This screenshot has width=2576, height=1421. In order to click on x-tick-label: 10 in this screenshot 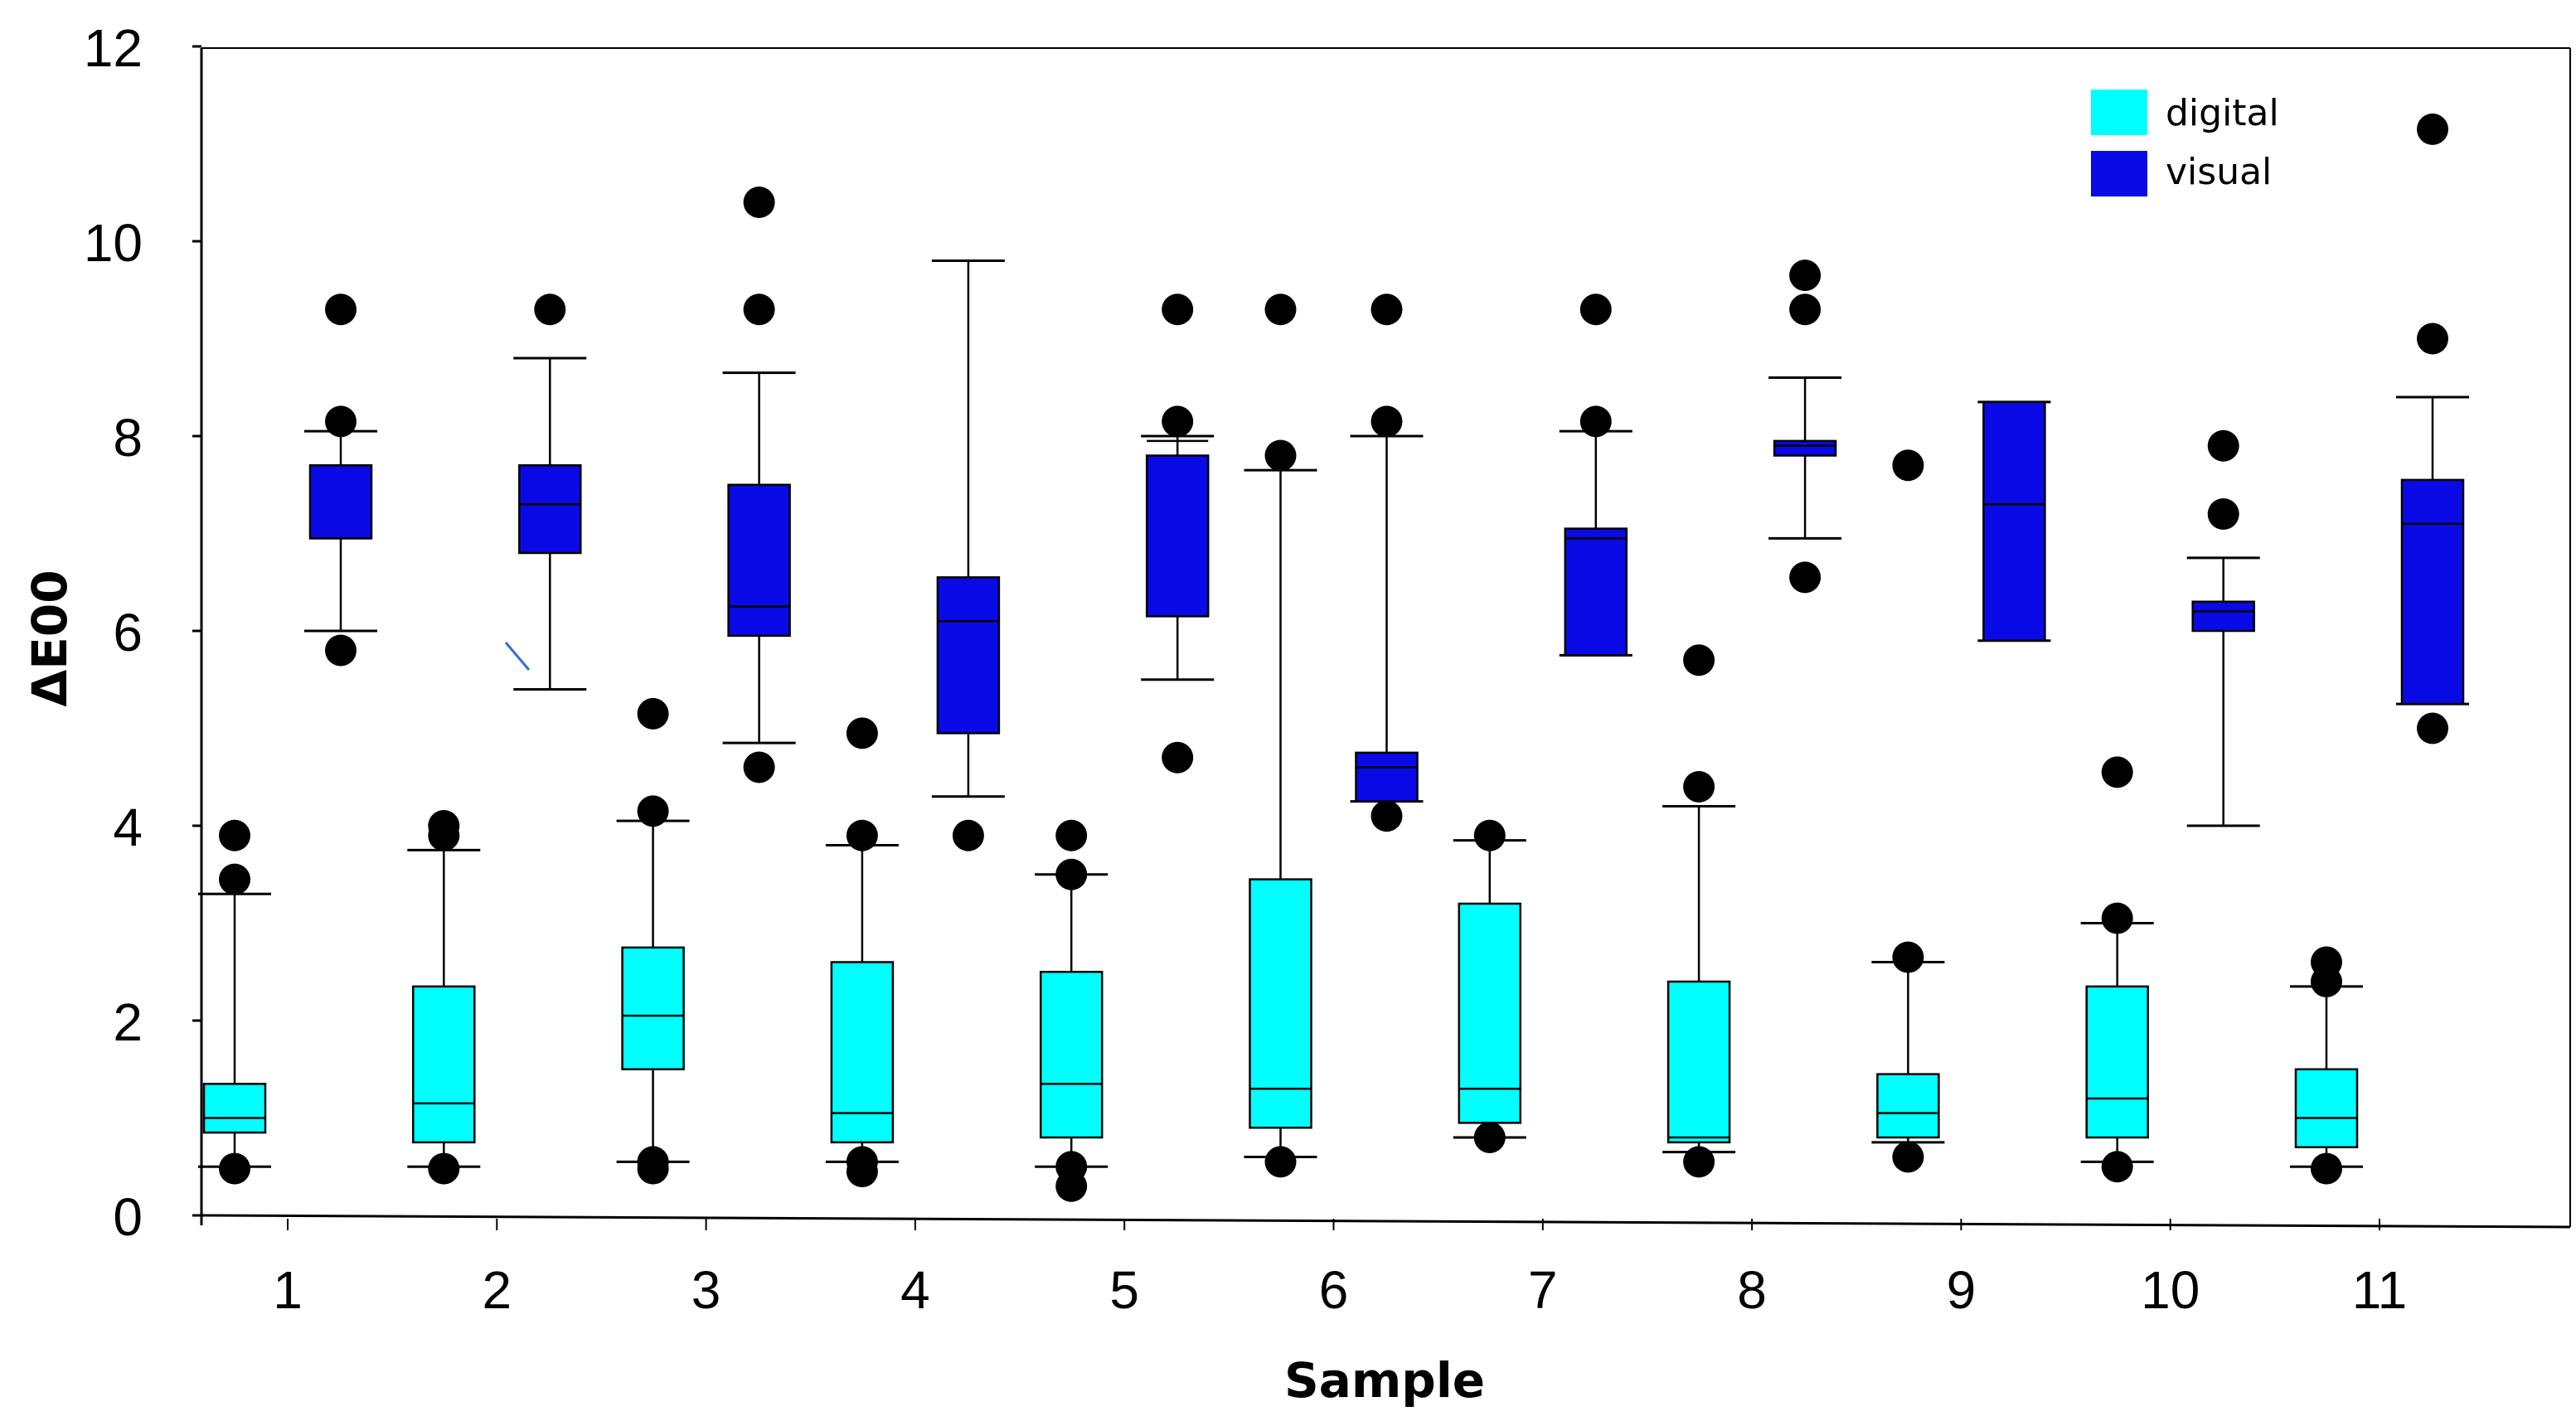, I will do `click(2170, 1290)`.